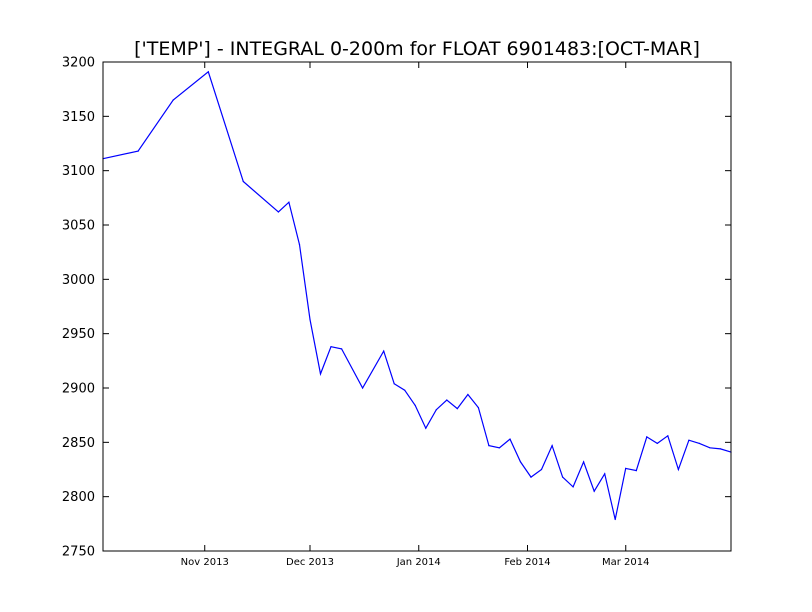 Image resolution: width=812 pixels, height=612 pixels. What do you see at coordinates (78, 552) in the screenshot?
I see `y-tick-label: 2750` at bounding box center [78, 552].